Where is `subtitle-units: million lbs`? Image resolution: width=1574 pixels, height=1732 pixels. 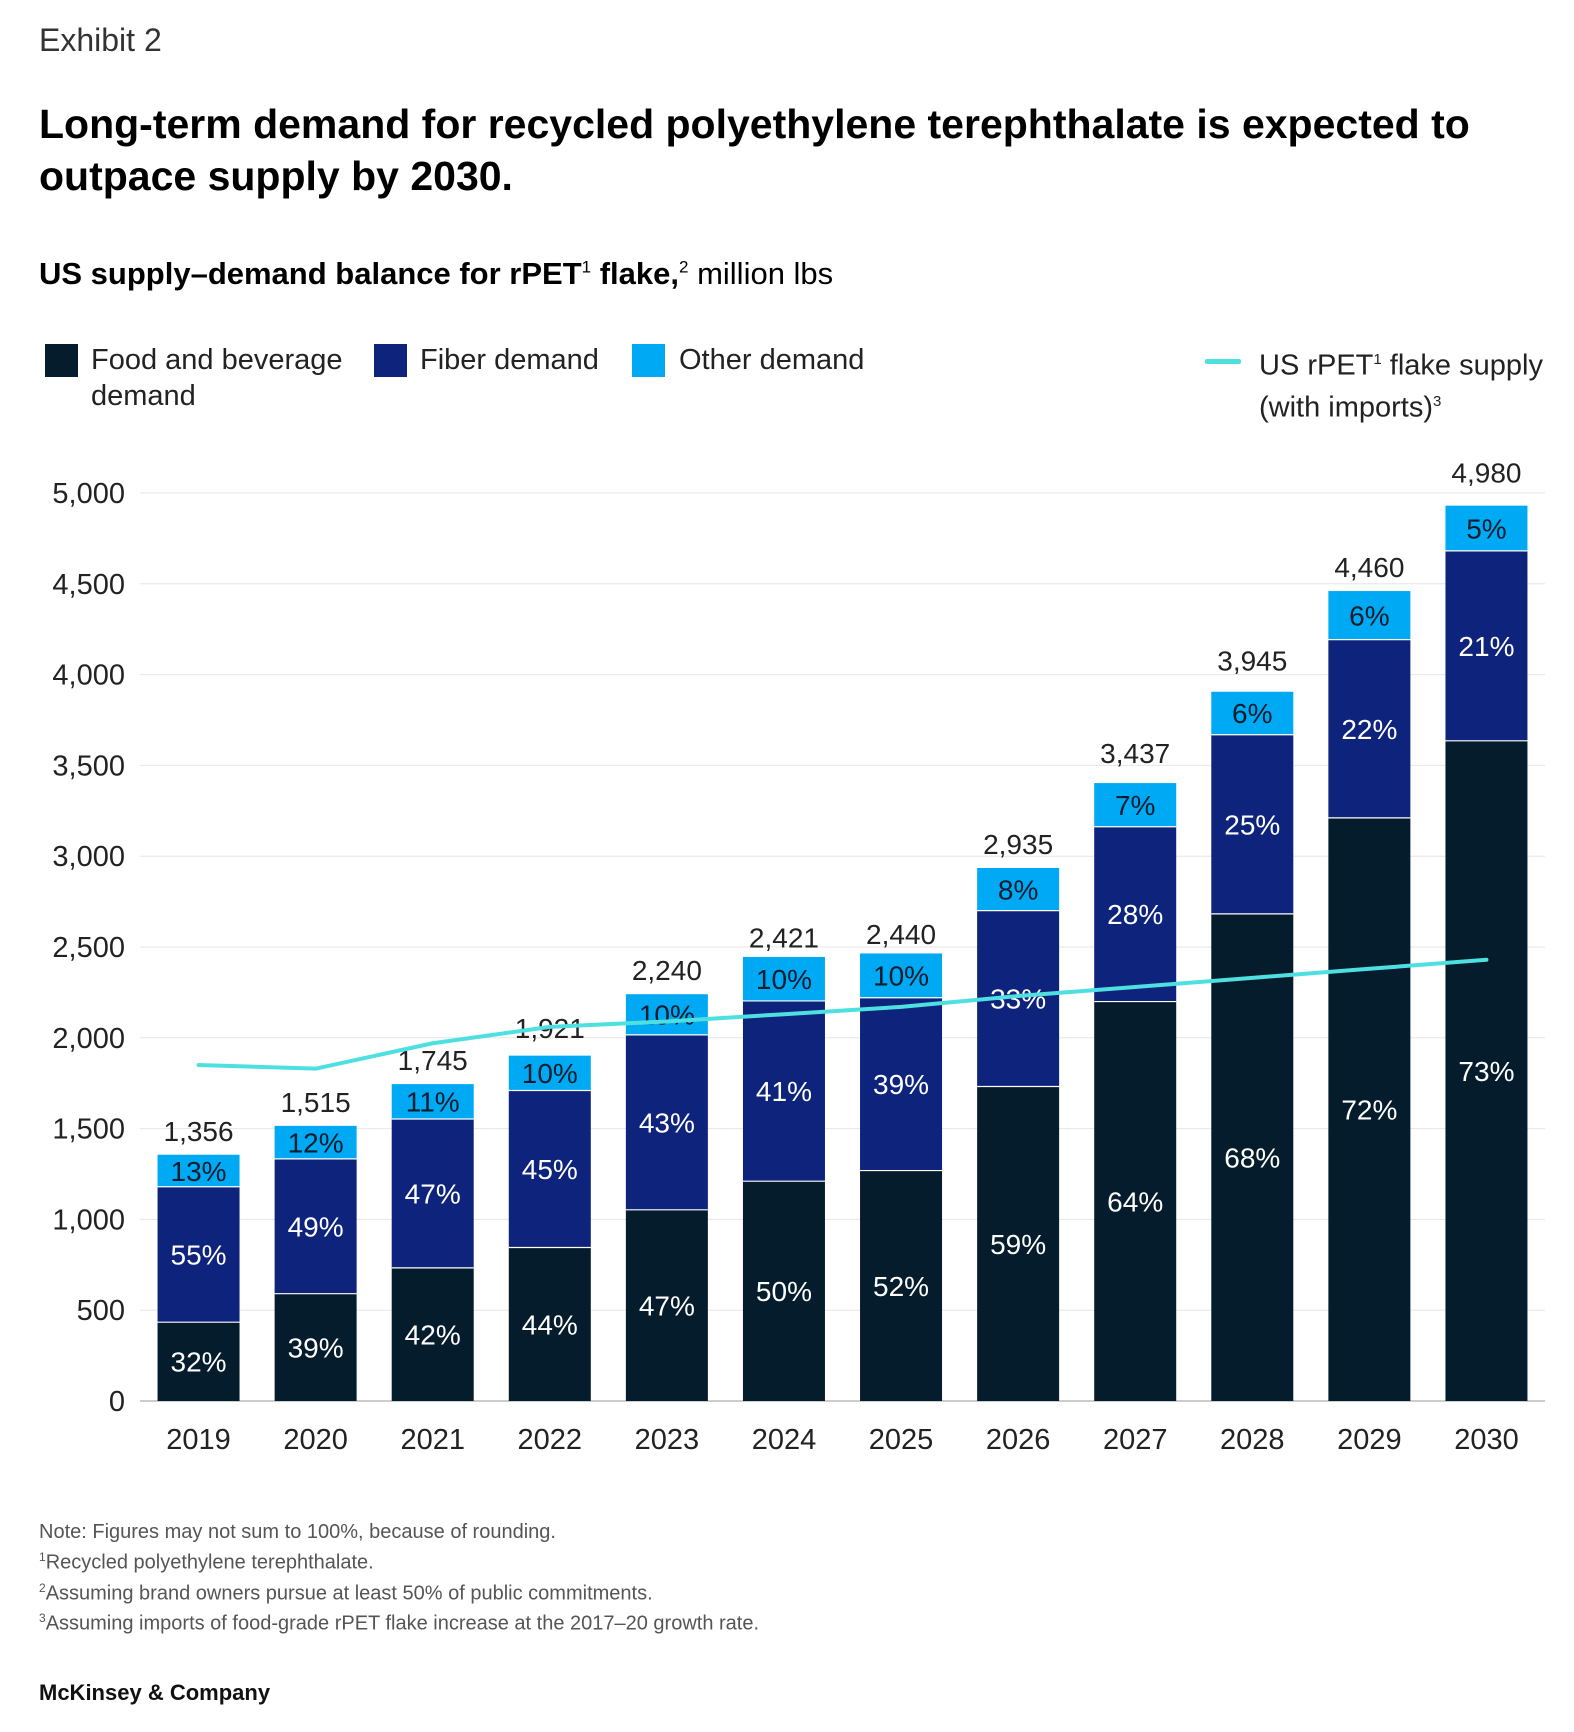 subtitle-units: million lbs is located at coordinates (761, 273).